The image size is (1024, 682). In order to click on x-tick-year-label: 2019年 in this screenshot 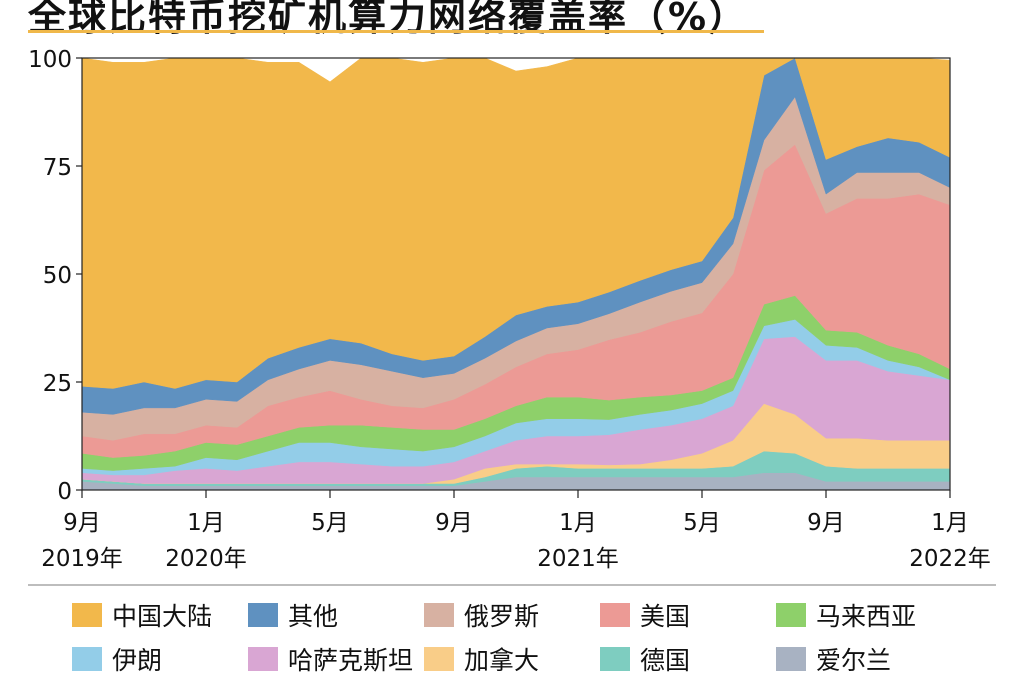, I will do `click(82, 559)`.